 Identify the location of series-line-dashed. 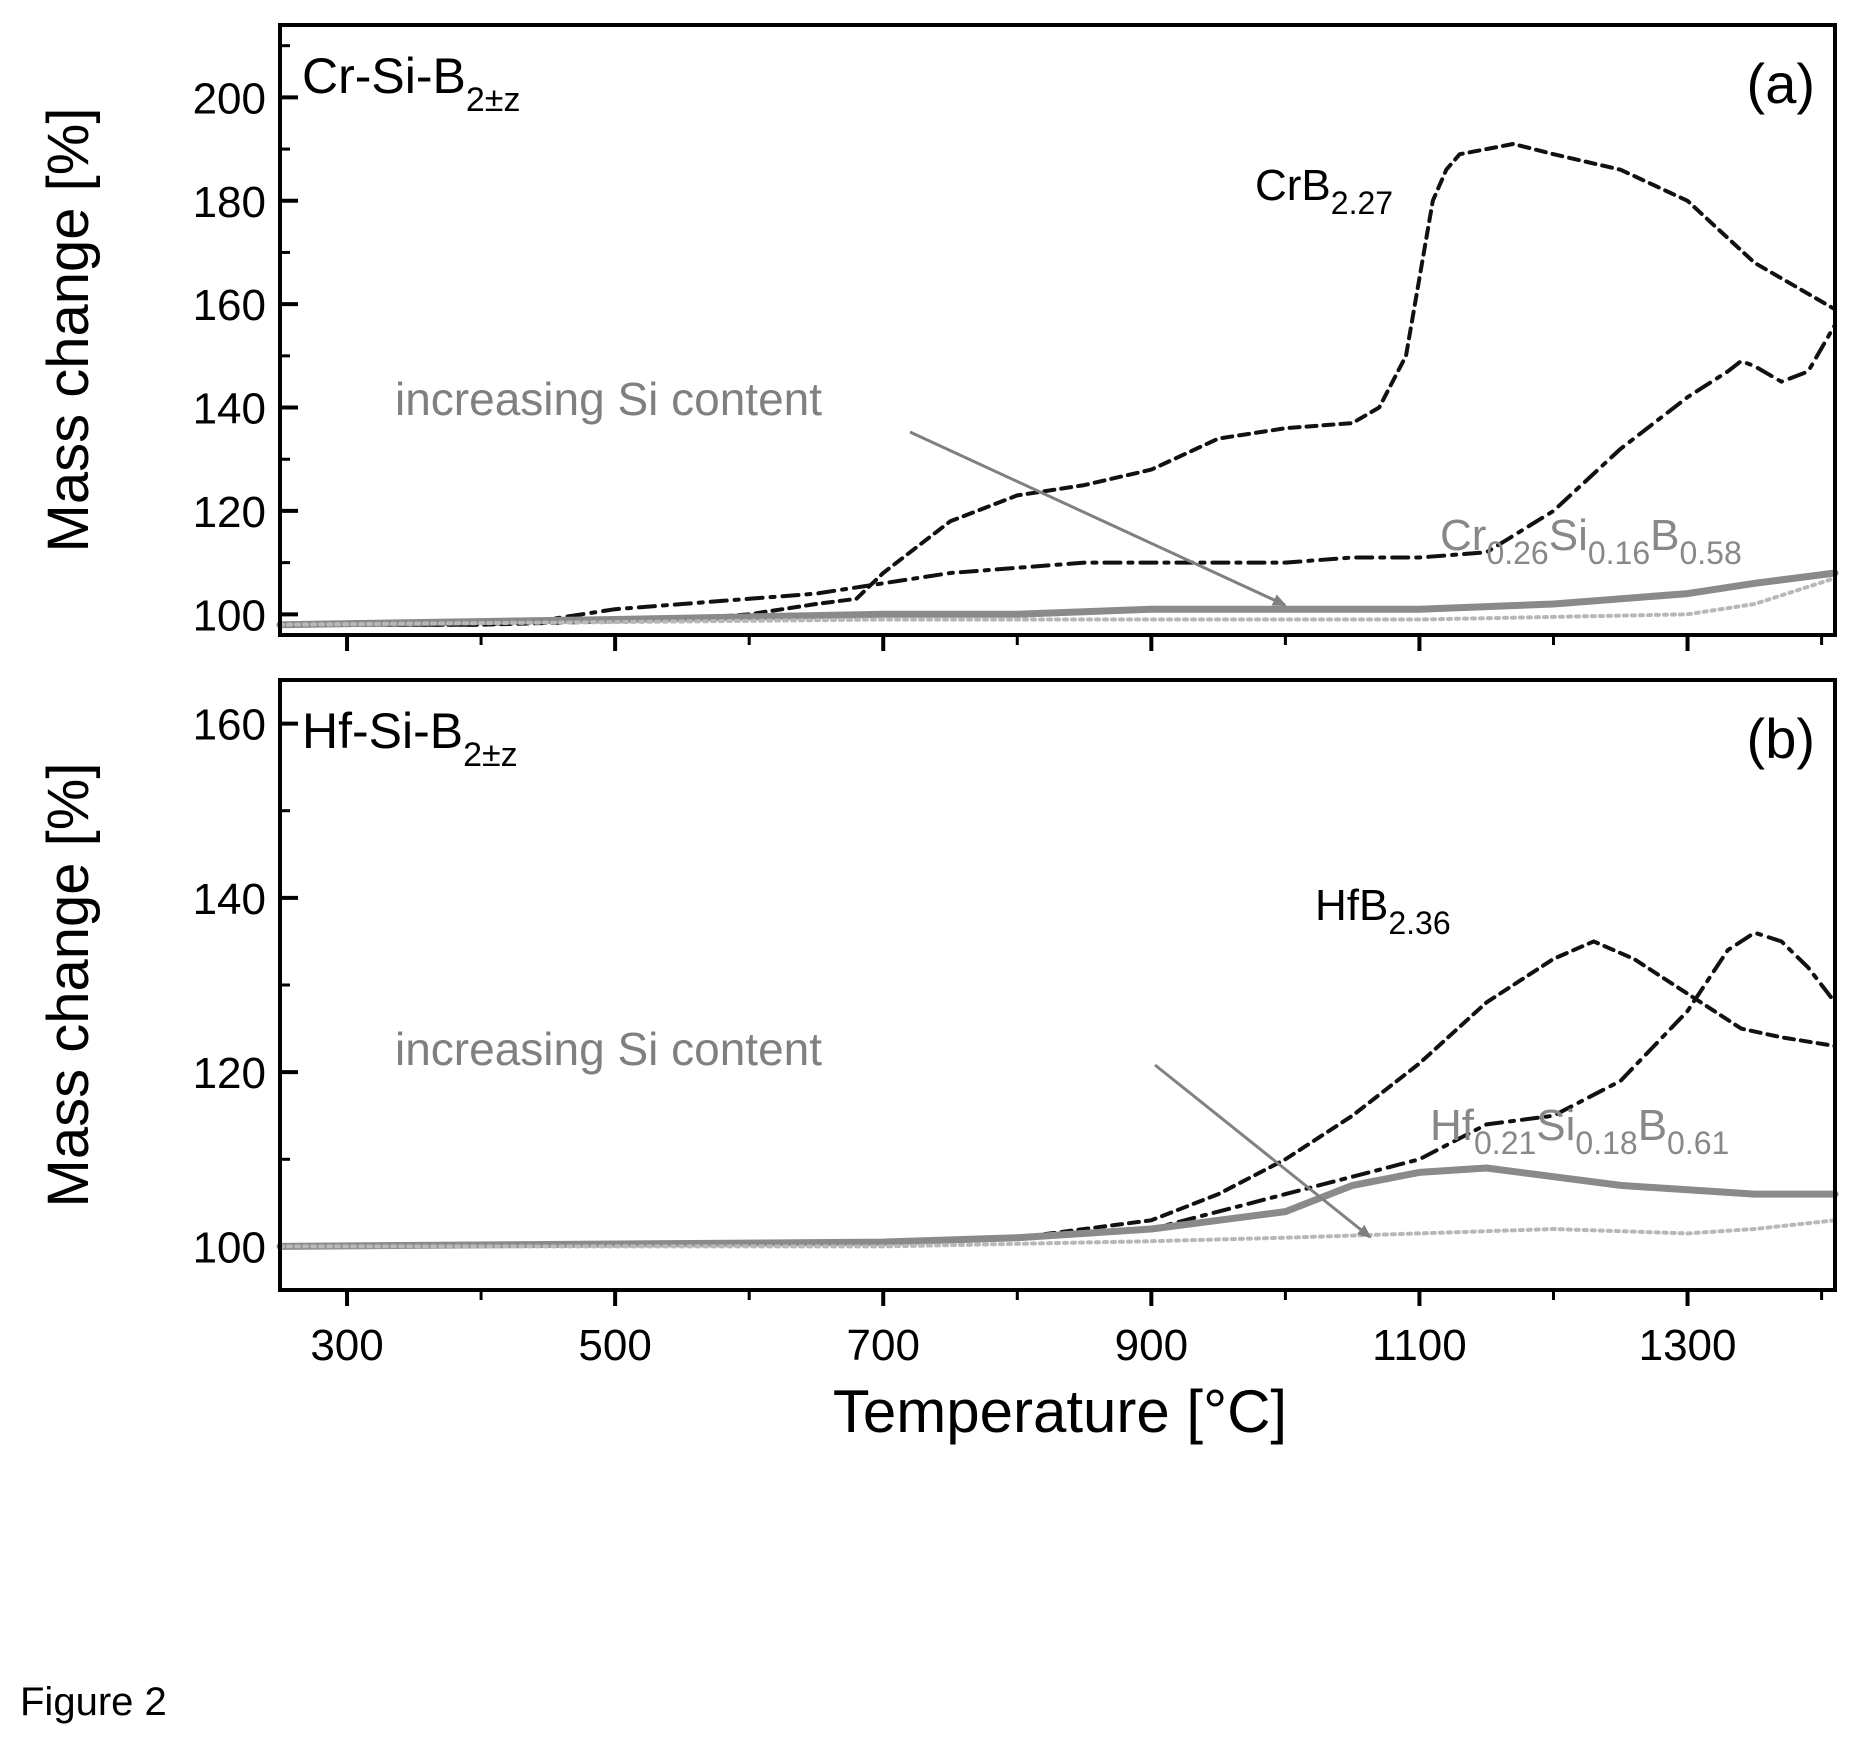
(1057, 1094).